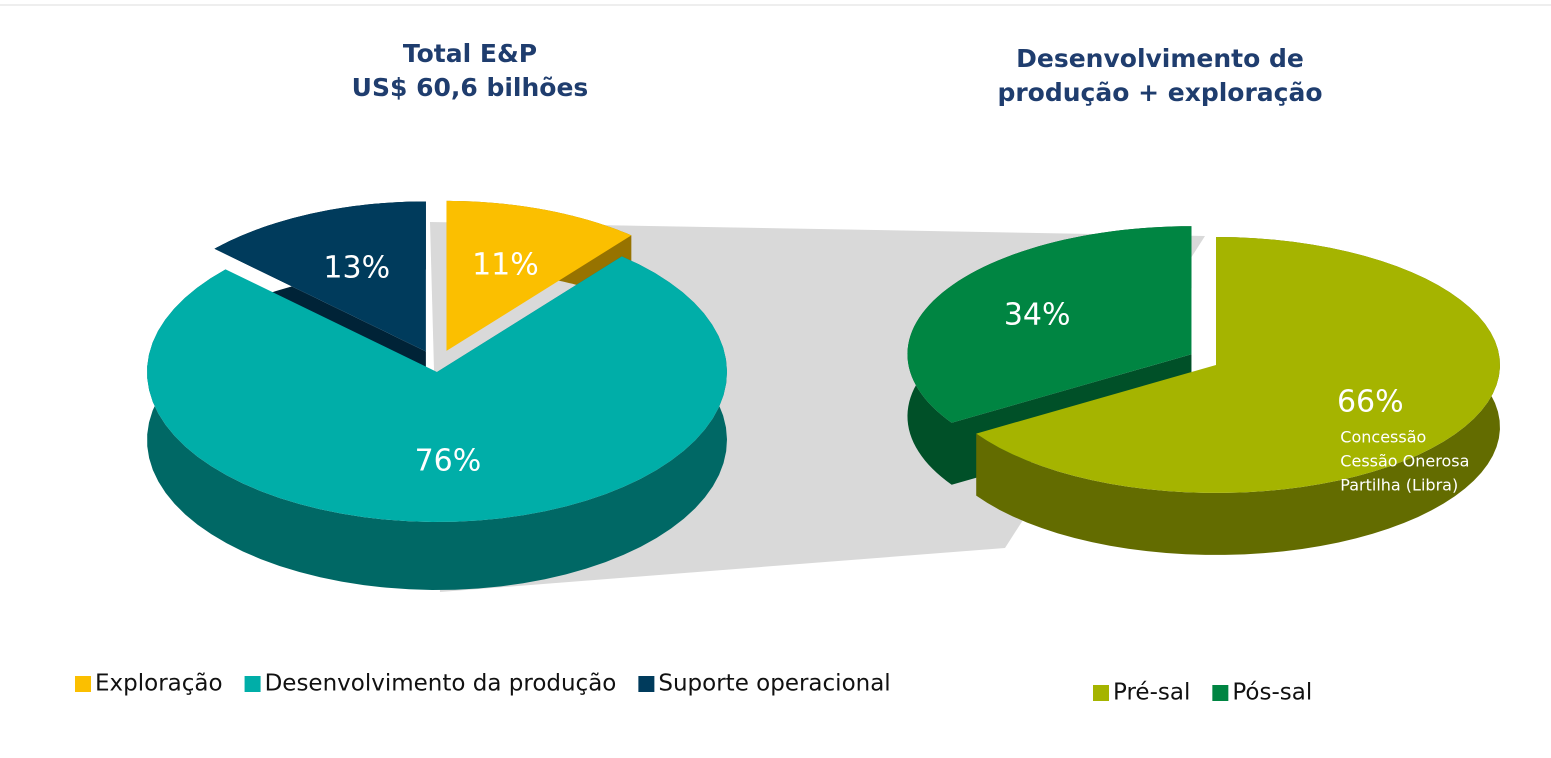  Describe the element at coordinates (1151, 693) in the screenshot. I see `legend-label: Pré-sal` at that location.